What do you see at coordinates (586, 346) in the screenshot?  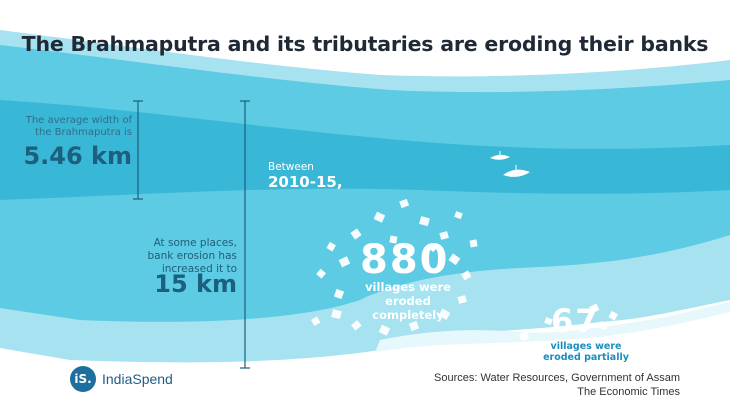 I see `partially-eroded-text-line: villages were` at bounding box center [586, 346].